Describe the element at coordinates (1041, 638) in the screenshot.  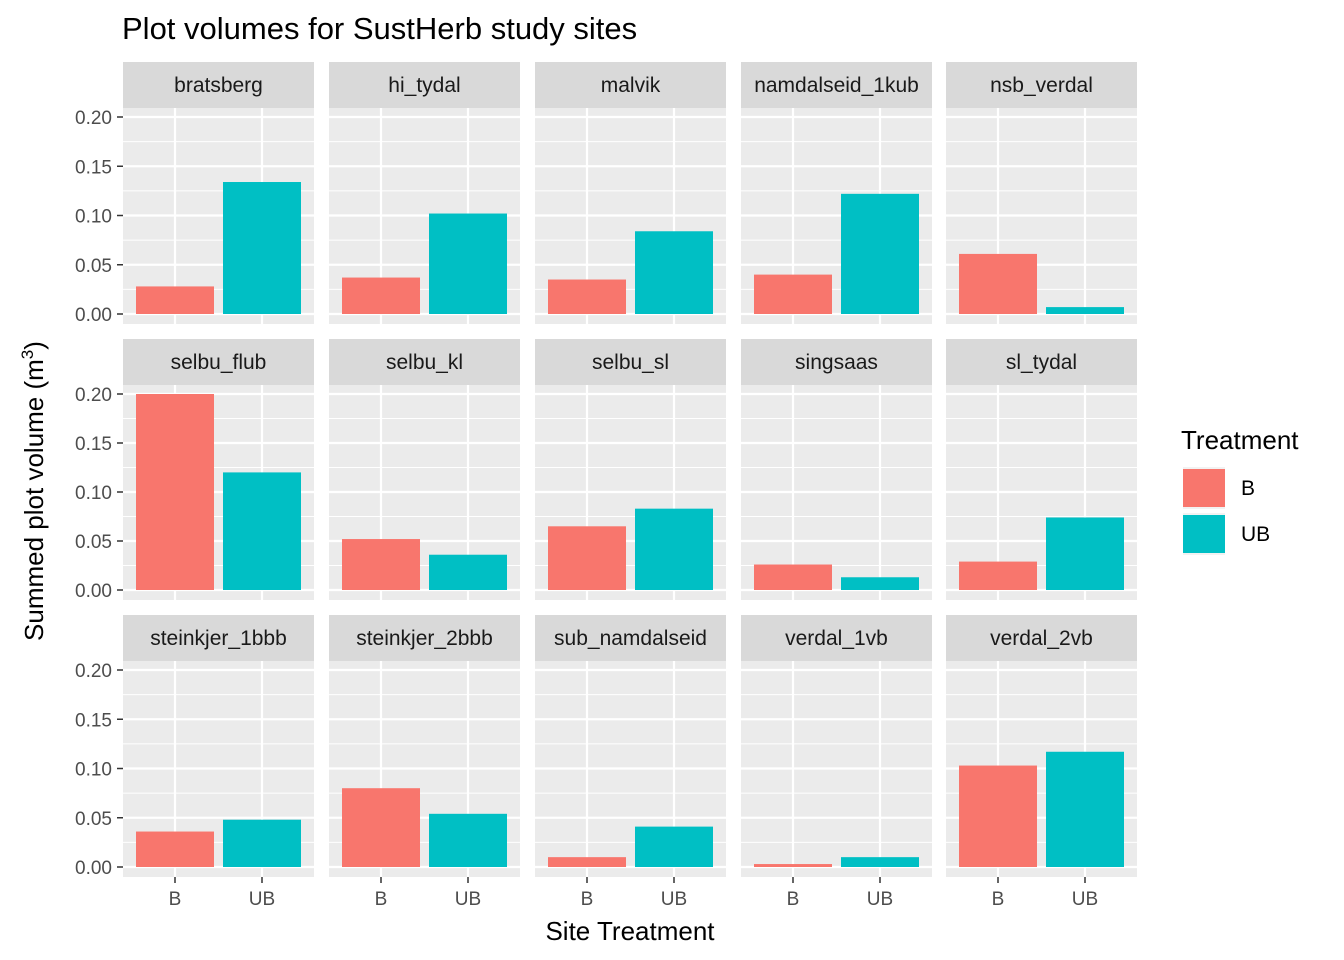
I see `facet-label: verdal_2vb` at that location.